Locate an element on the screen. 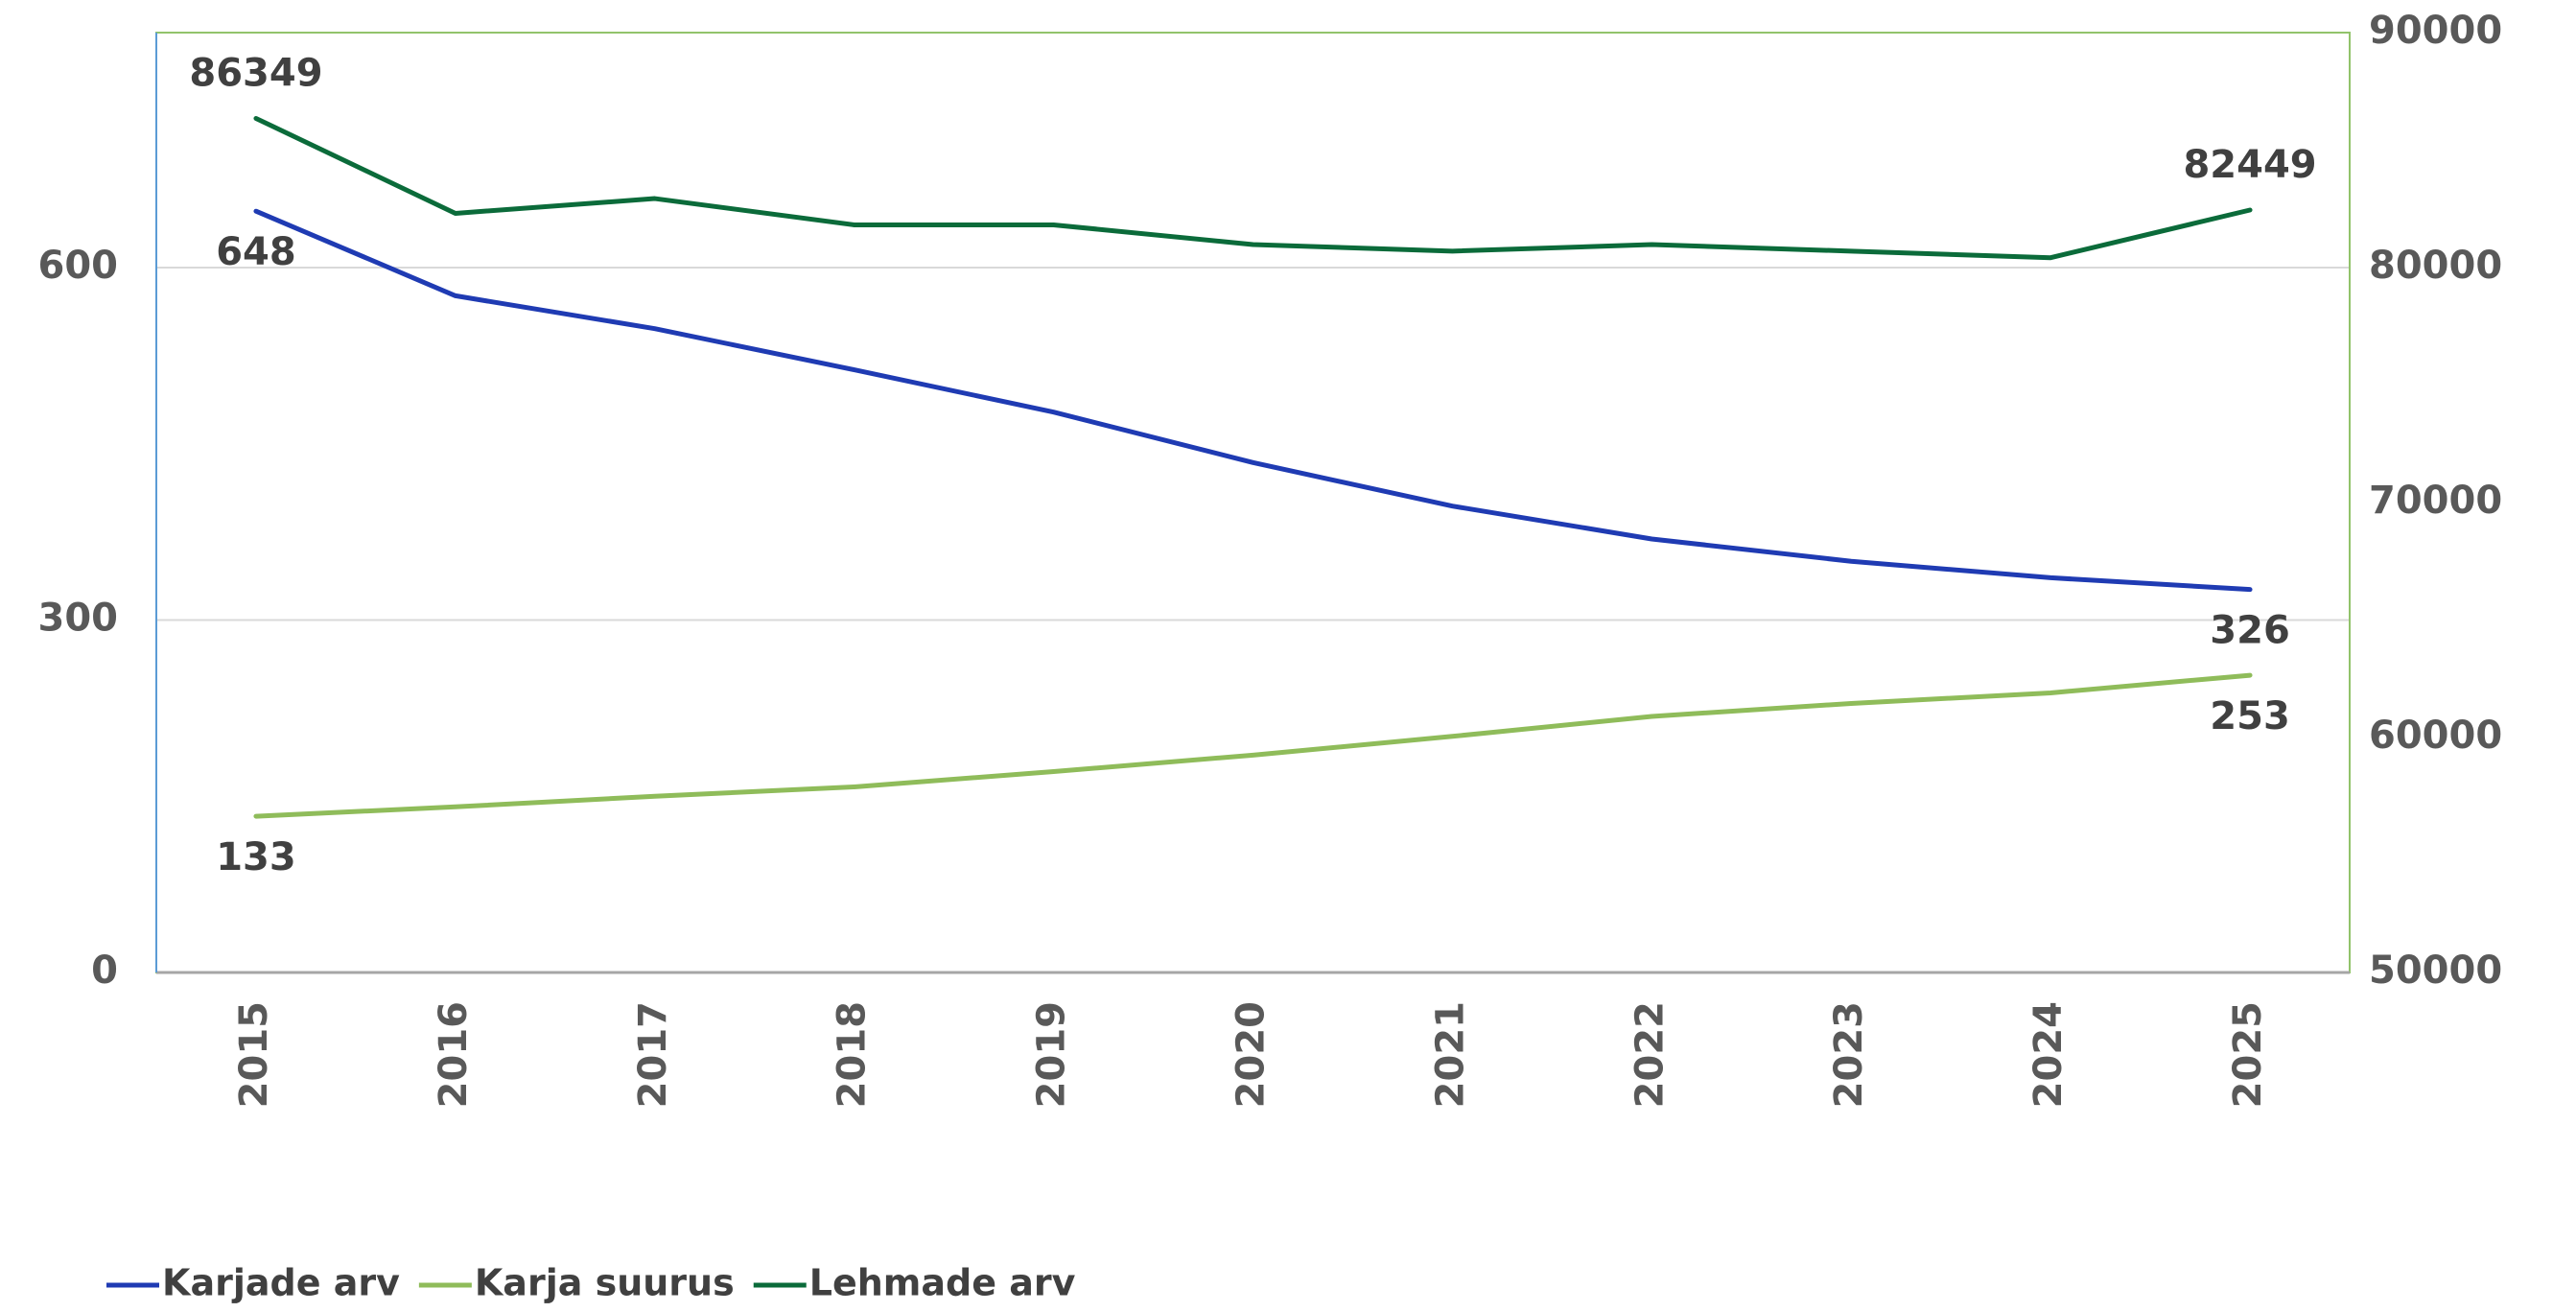  y2-tick-label: 90000 is located at coordinates (2435, 31).